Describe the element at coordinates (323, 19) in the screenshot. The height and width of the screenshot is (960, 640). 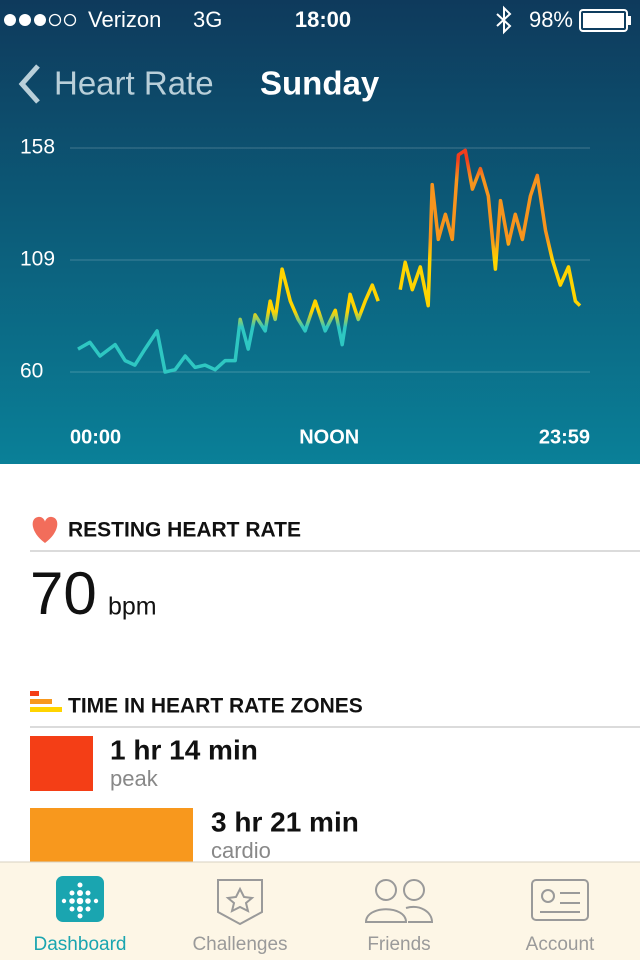
I see `clock: 18:00` at that location.